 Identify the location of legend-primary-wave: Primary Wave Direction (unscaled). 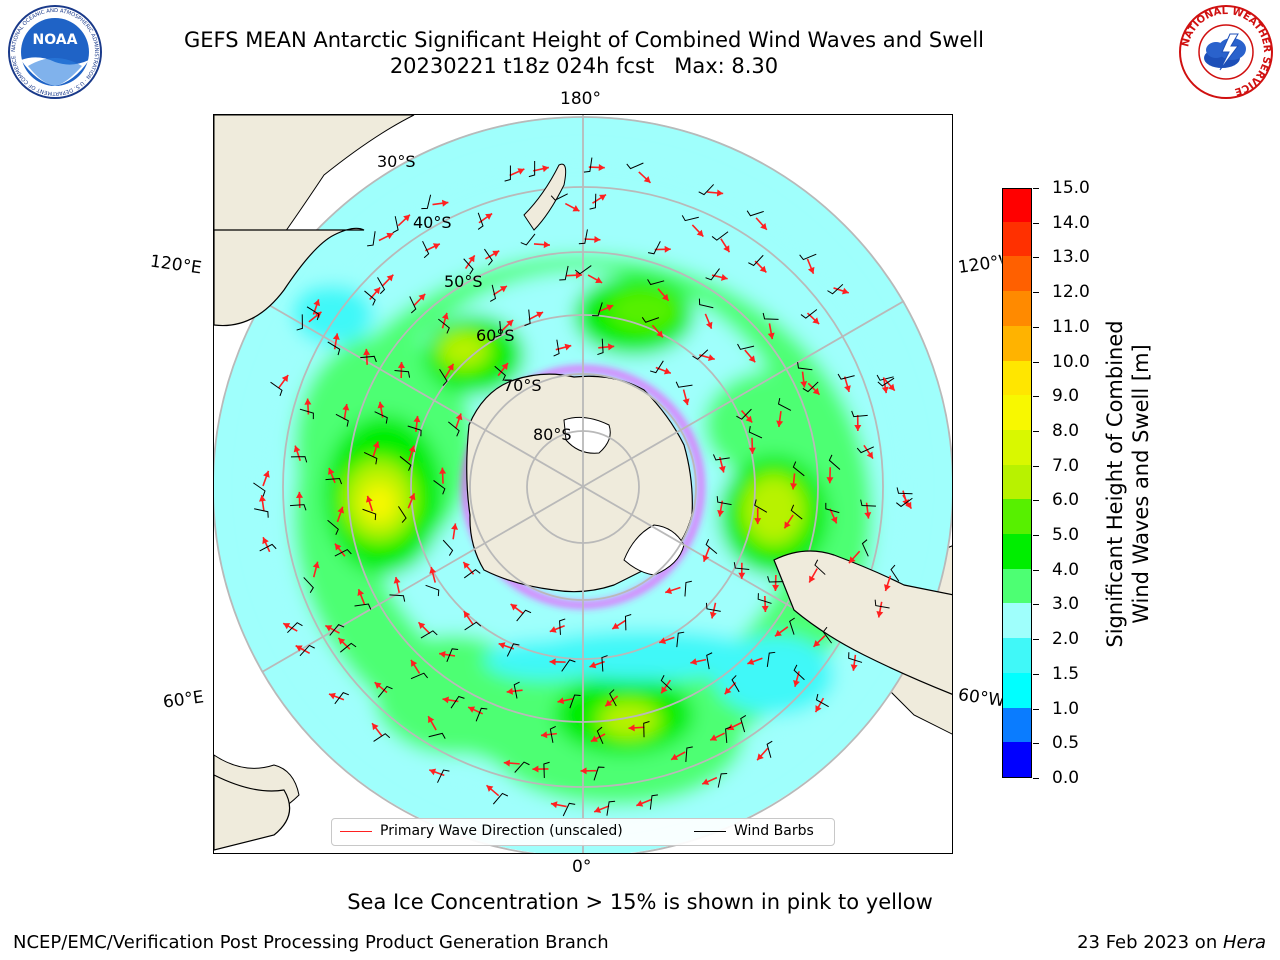
(481, 831).